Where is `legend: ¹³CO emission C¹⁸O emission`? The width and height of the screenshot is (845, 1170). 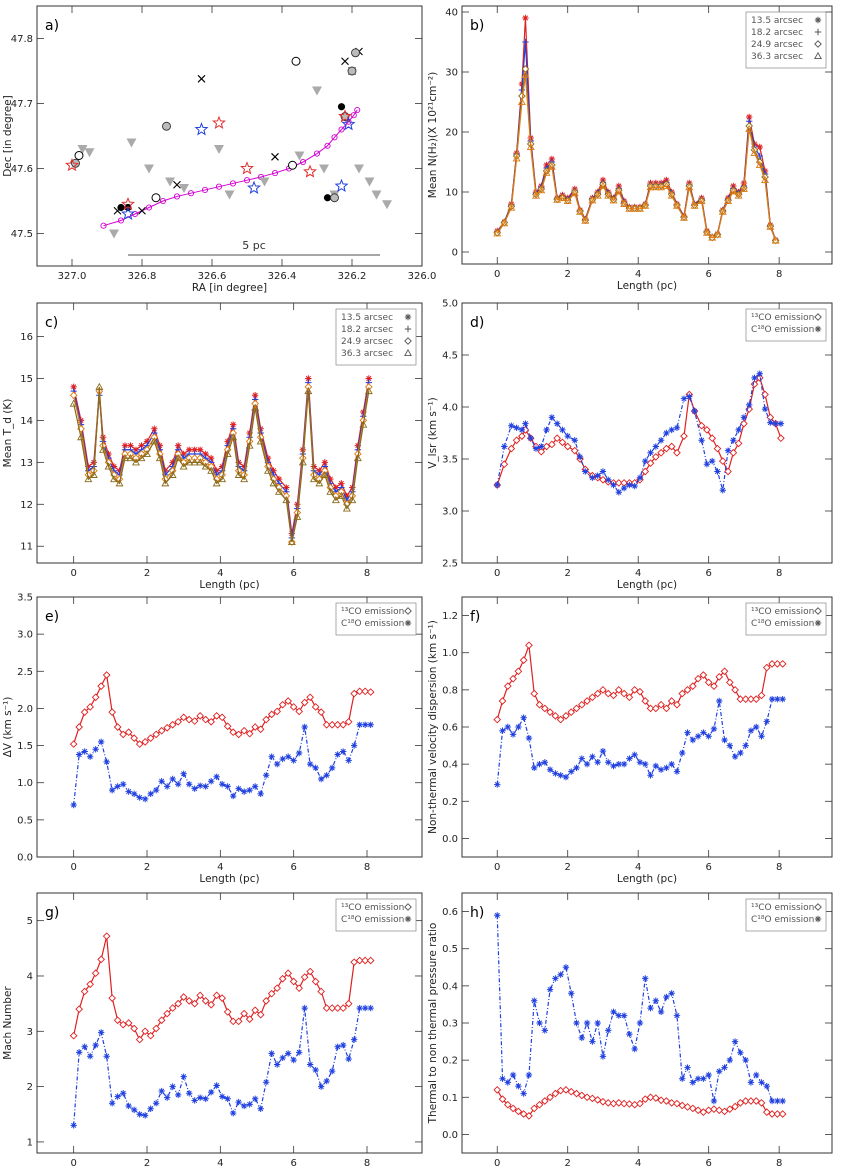
legend: ¹³CO emission C¹⁸O emission is located at coordinates (376, 619).